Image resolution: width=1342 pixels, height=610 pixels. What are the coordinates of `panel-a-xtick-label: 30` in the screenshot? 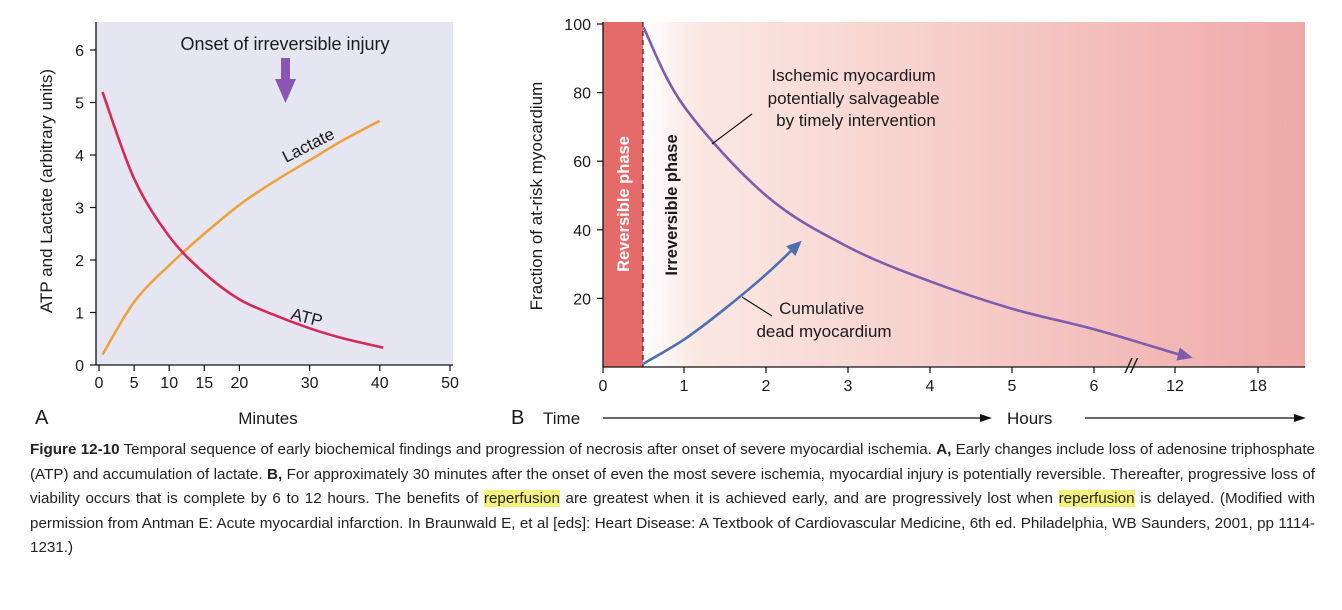 It's located at (310, 383).